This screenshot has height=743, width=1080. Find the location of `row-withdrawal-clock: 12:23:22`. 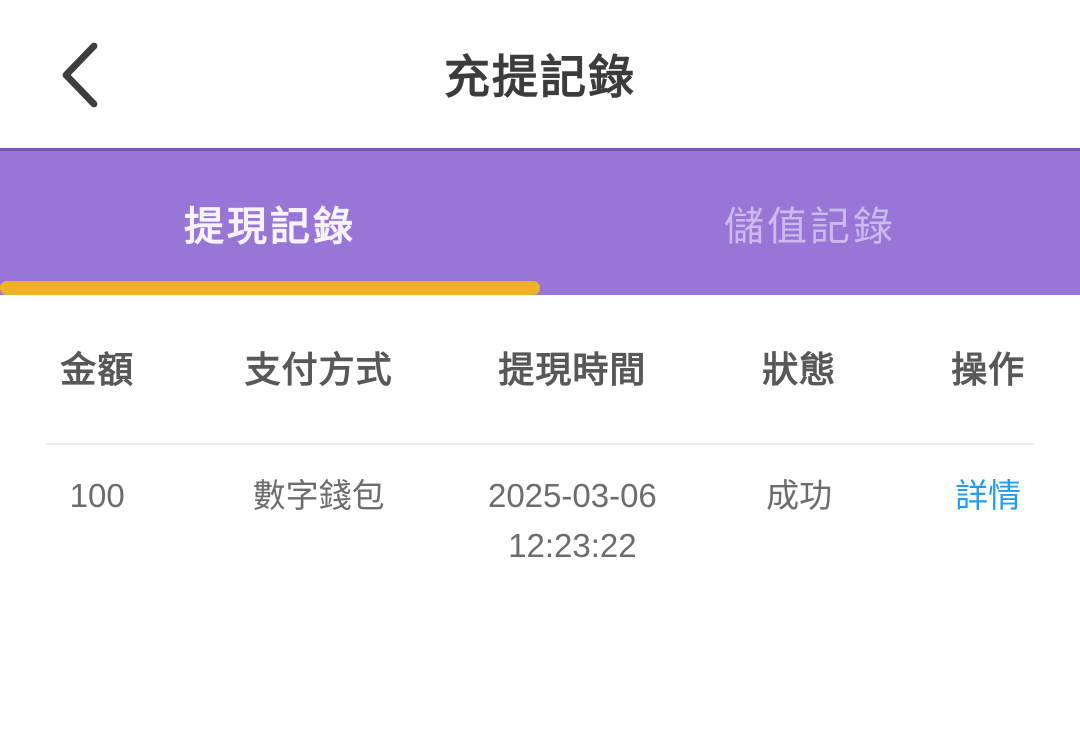

row-withdrawal-clock: 12:23:22 is located at coordinates (572, 545).